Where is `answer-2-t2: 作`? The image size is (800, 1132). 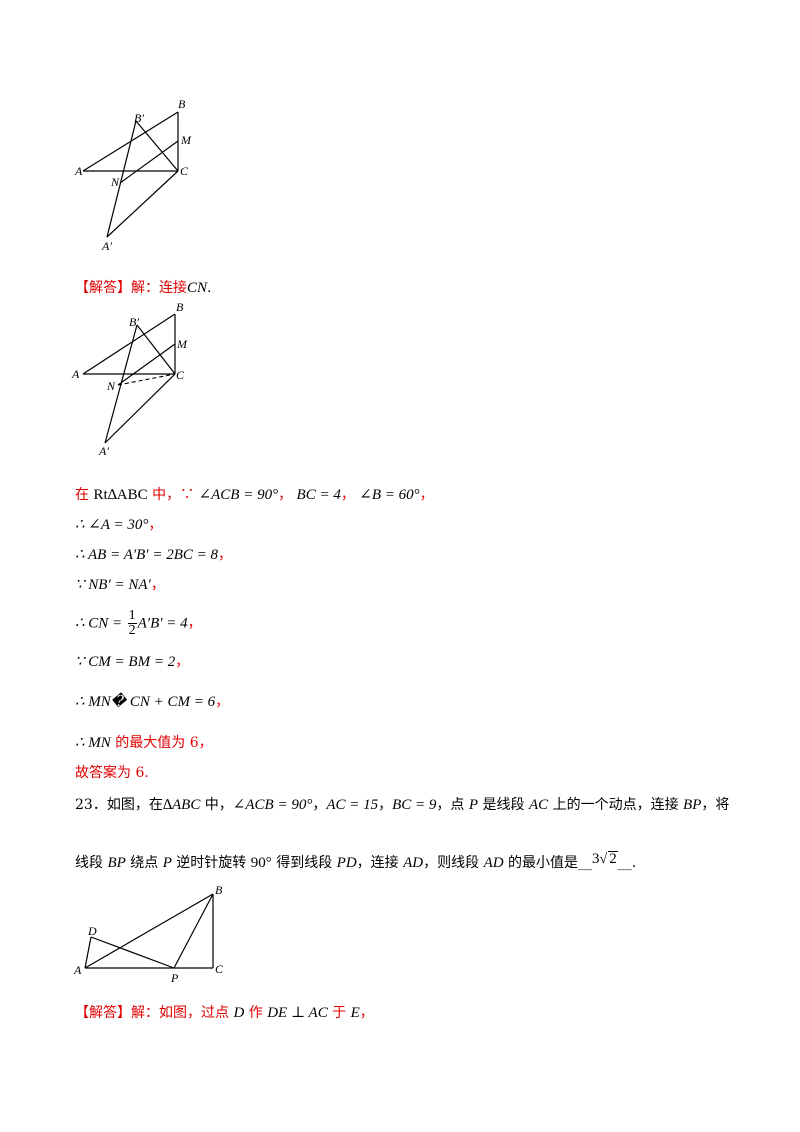
answer-2-t2: 作 is located at coordinates (256, 1013).